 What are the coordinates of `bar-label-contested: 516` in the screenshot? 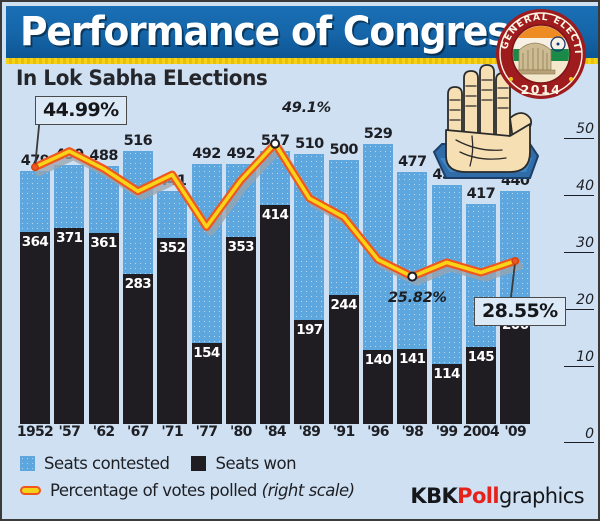 It's located at (138, 141).